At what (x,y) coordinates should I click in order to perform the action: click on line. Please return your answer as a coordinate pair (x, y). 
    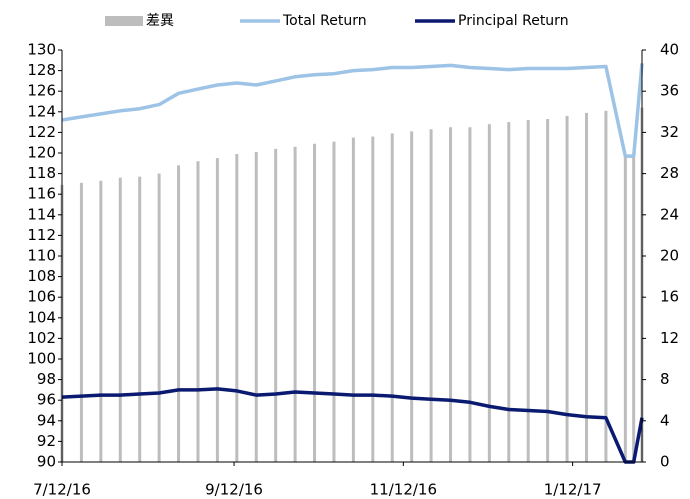
    Looking at the image, I should click on (352, 425).